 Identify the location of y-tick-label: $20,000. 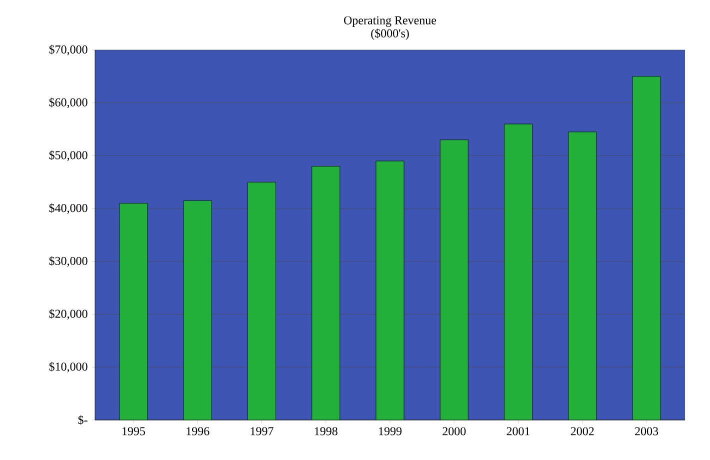
(68, 314).